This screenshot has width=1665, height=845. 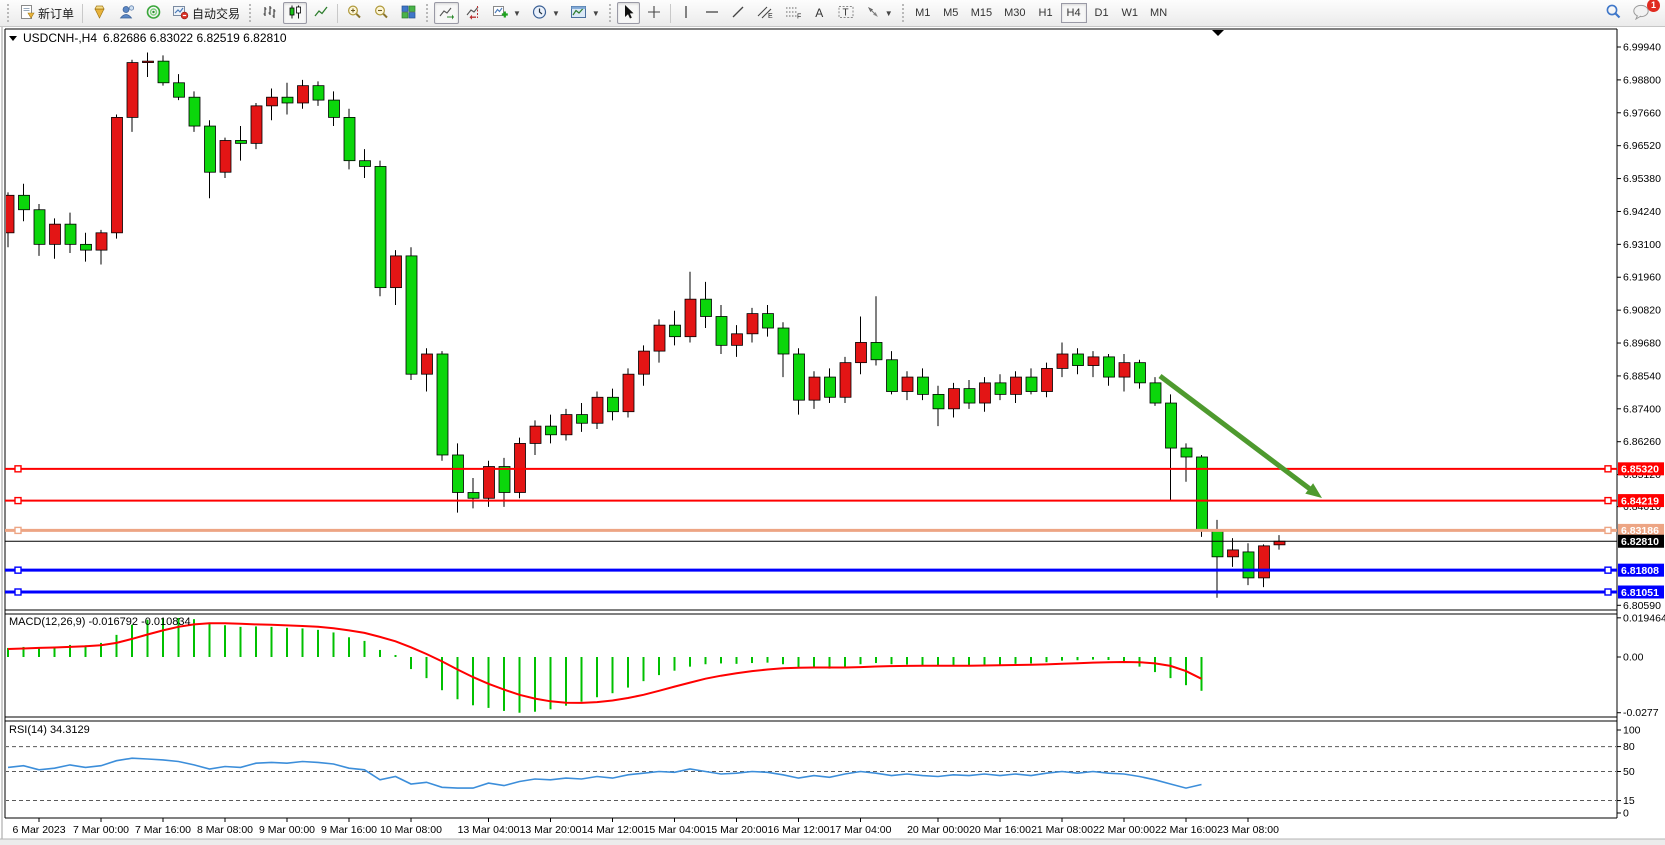 What do you see at coordinates (1124, 830) in the screenshot?
I see `svg-text: 22 Mar 00:00` at bounding box center [1124, 830].